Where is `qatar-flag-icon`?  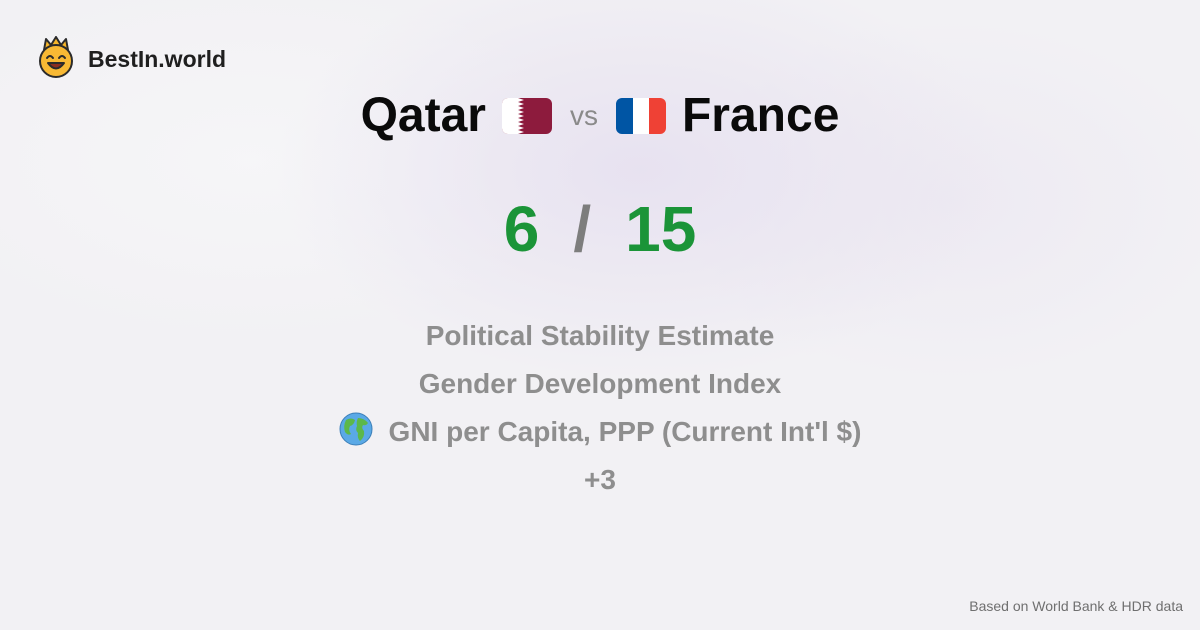
qatar-flag-icon is located at coordinates (526, 115).